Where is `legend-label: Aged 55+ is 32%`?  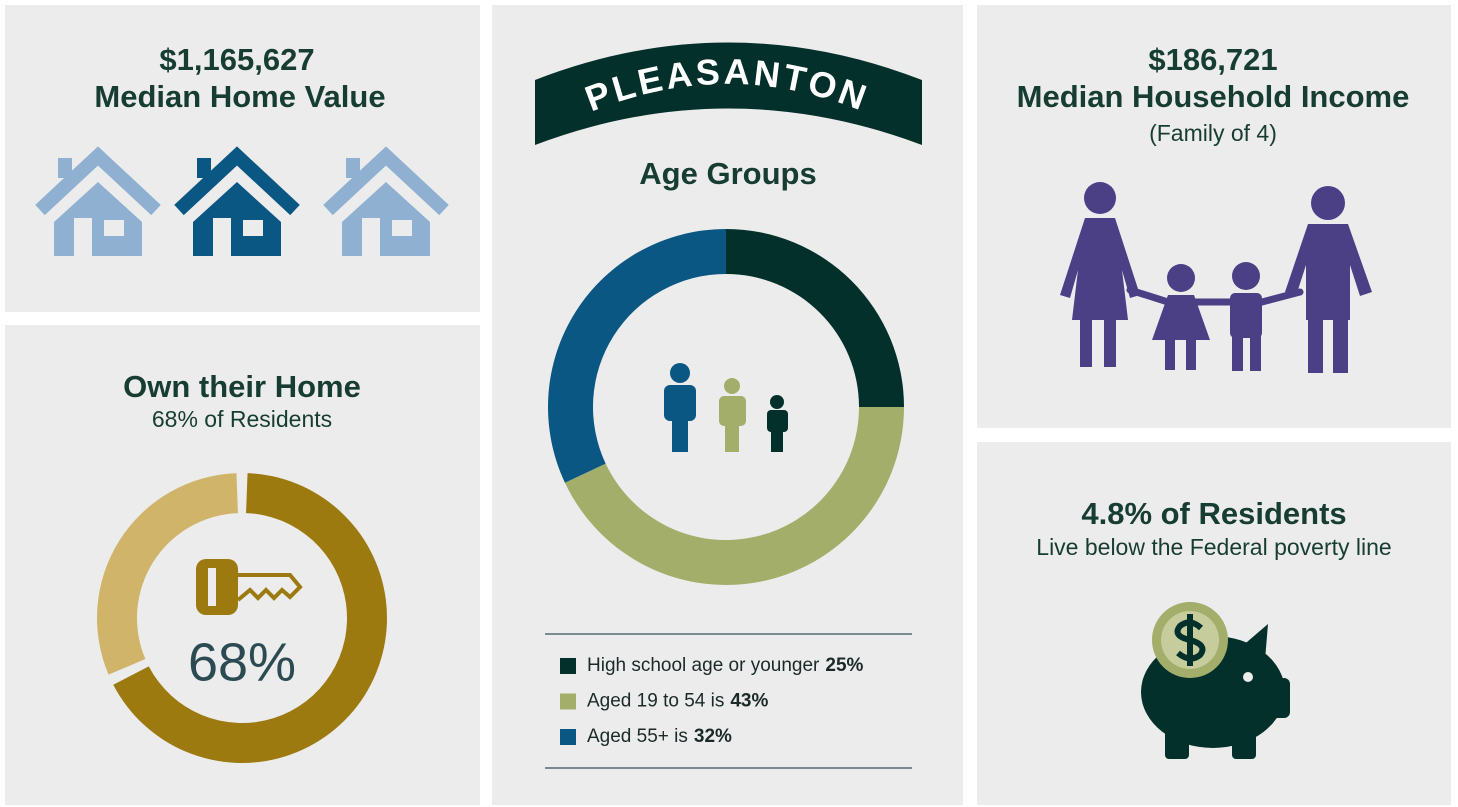 legend-label: Aged 55+ is 32% is located at coordinates (659, 736).